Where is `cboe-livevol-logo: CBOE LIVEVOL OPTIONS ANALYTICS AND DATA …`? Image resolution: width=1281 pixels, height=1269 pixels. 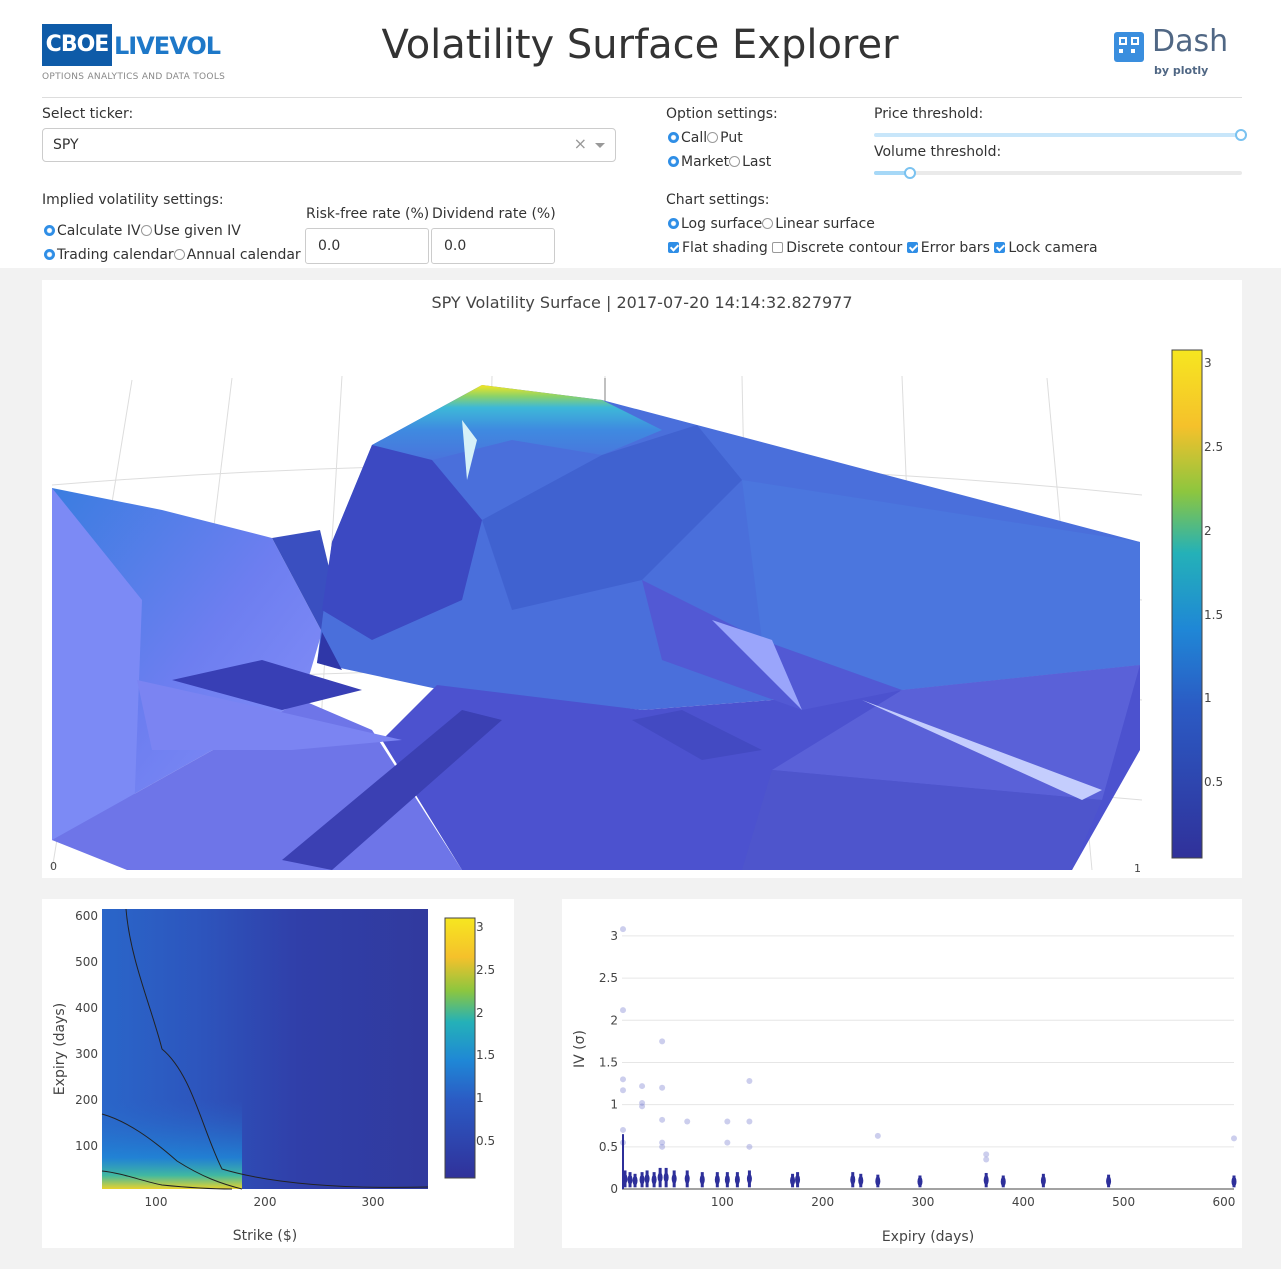 cboe-livevol-logo: CBOE LIVEVOL OPTIONS ANALYTICS AND DATA … is located at coordinates (133, 55).